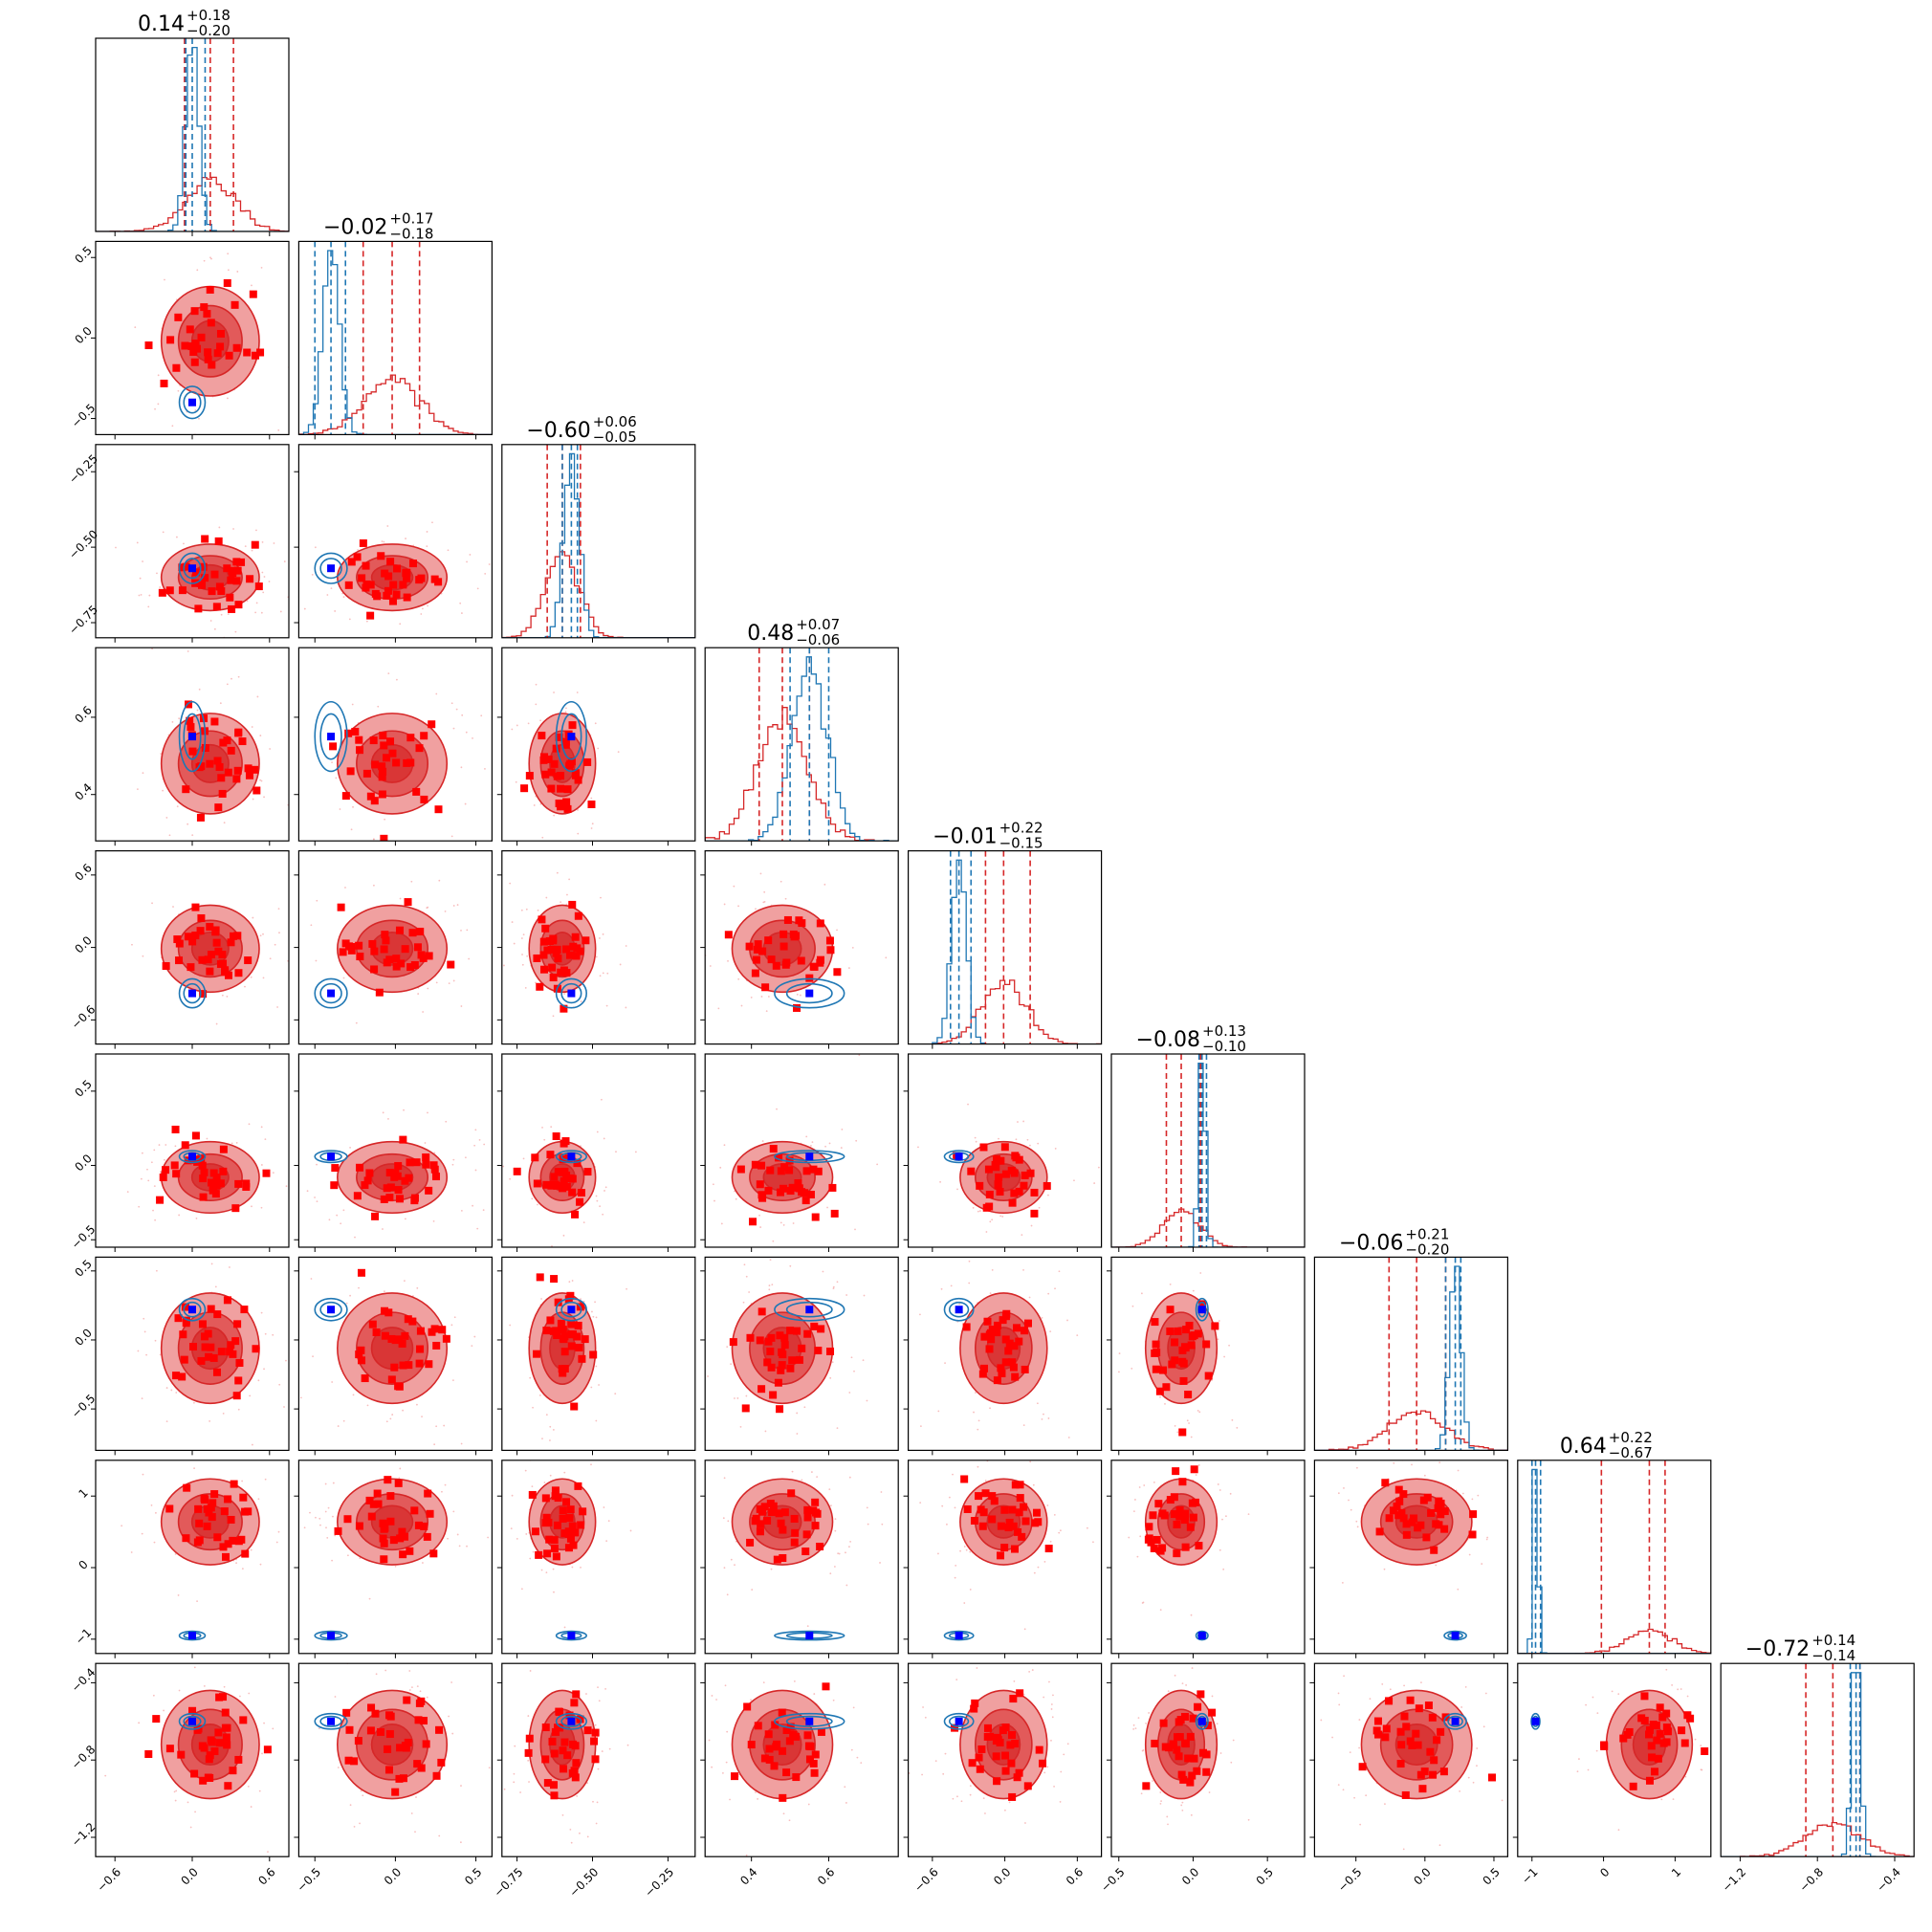 The height and width of the screenshot is (1932, 1932). What do you see at coordinates (378, 225) in the screenshot?
I see `panel-title-1: −0.02 +0.17−0.18` at bounding box center [378, 225].